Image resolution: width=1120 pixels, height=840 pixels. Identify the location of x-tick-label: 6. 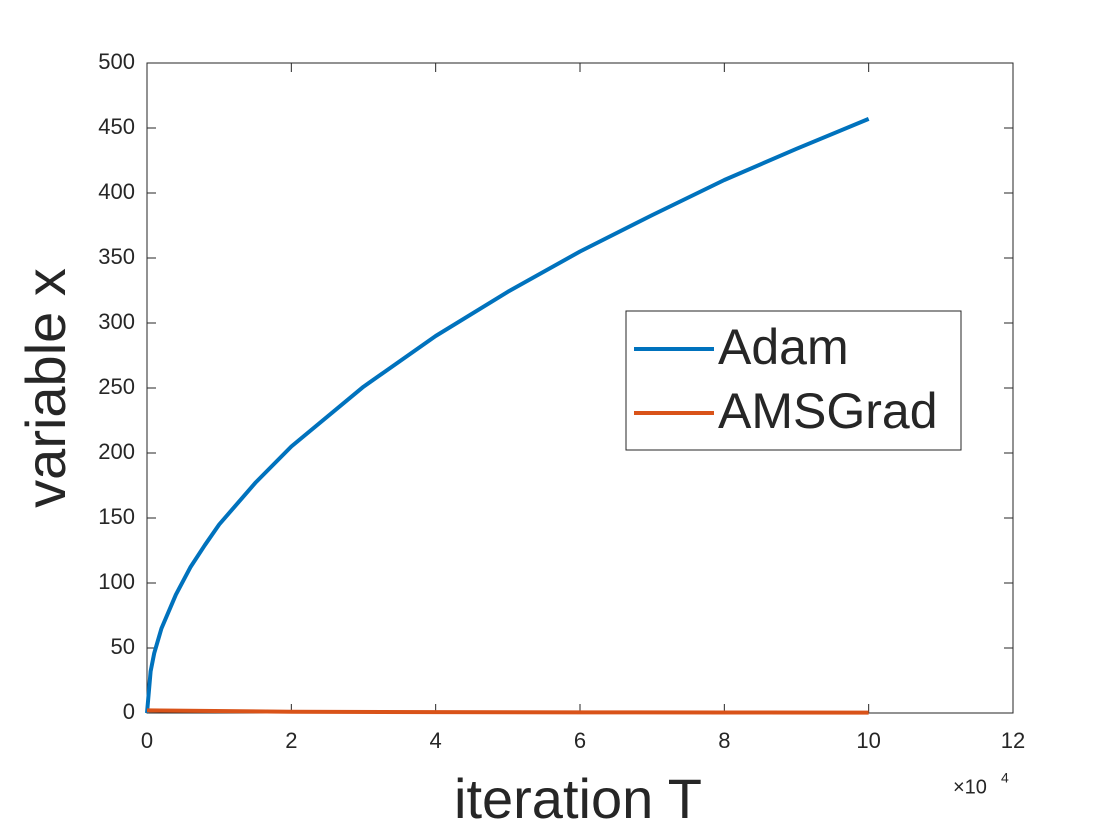
(580, 740).